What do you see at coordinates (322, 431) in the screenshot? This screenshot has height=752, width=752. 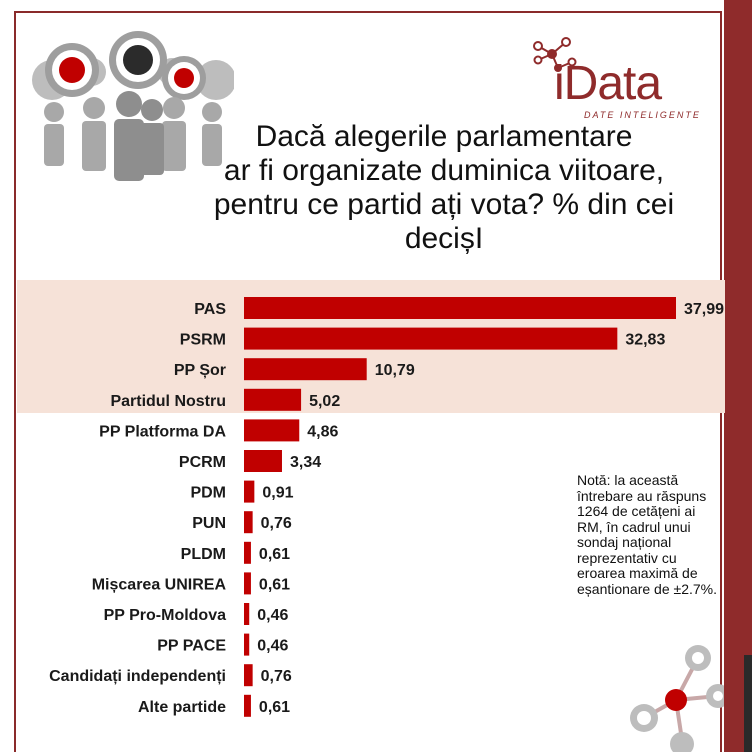 I see `value-label: 4,86` at bounding box center [322, 431].